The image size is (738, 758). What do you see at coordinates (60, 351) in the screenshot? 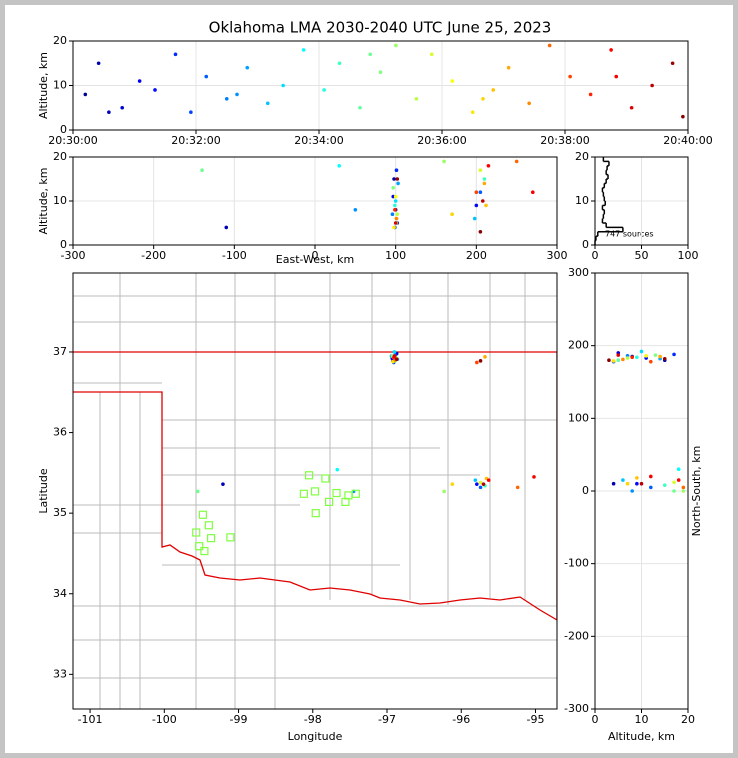
I see `y-tick-label: 37` at bounding box center [60, 351].